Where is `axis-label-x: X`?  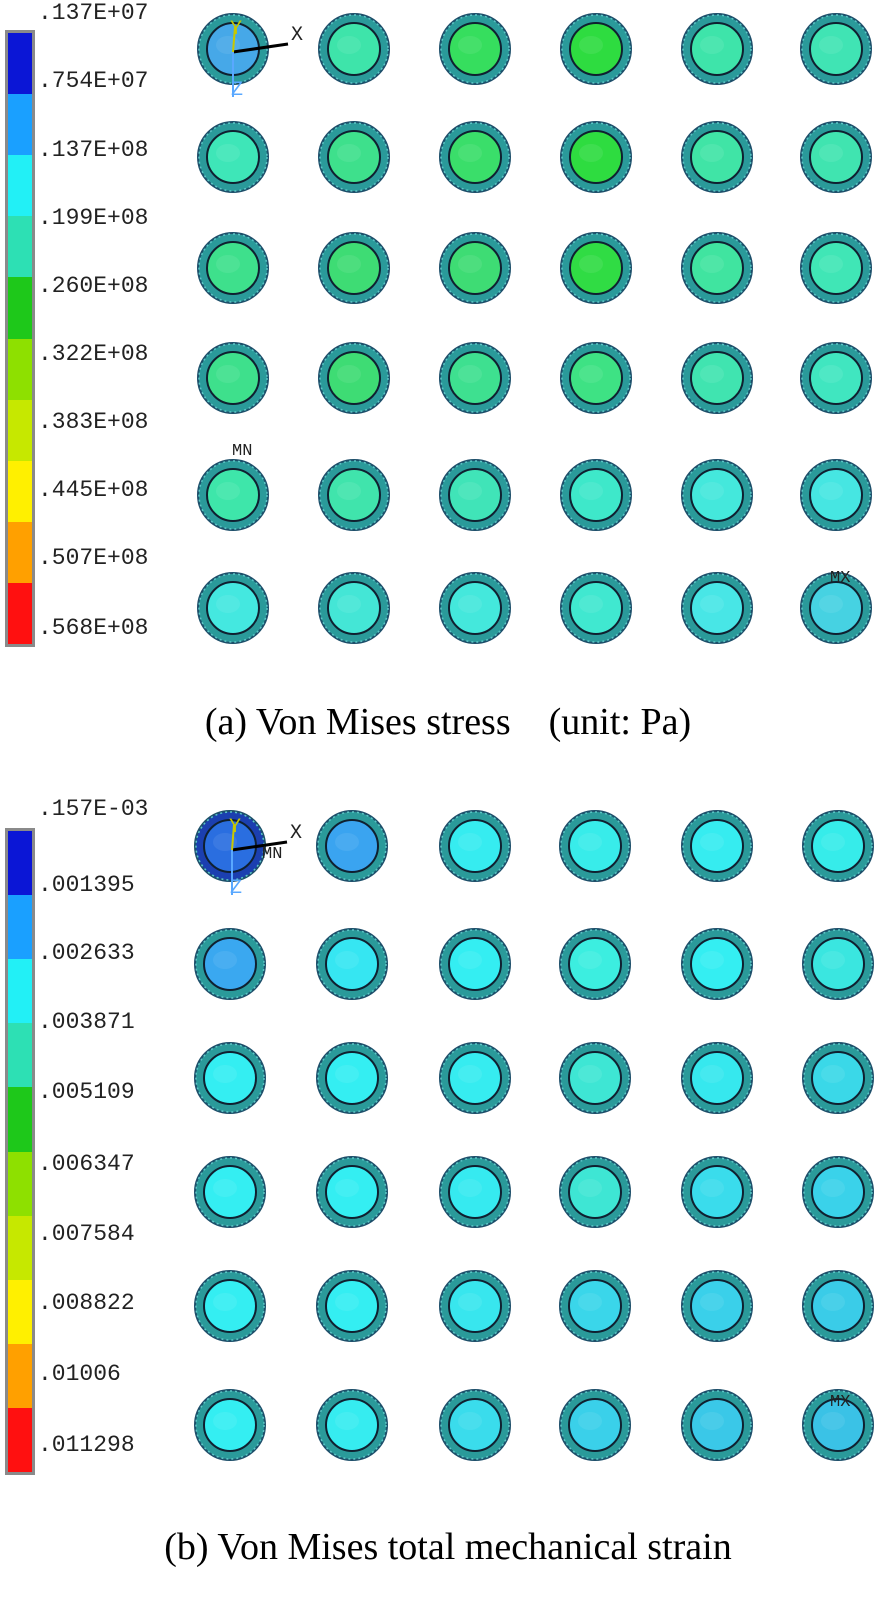
axis-label-x: X is located at coordinates (296, 833).